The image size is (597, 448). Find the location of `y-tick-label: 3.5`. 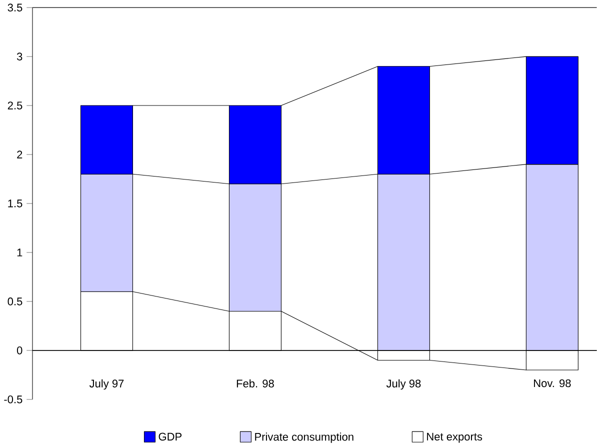

y-tick-label: 3.5 is located at coordinates (15, 8).